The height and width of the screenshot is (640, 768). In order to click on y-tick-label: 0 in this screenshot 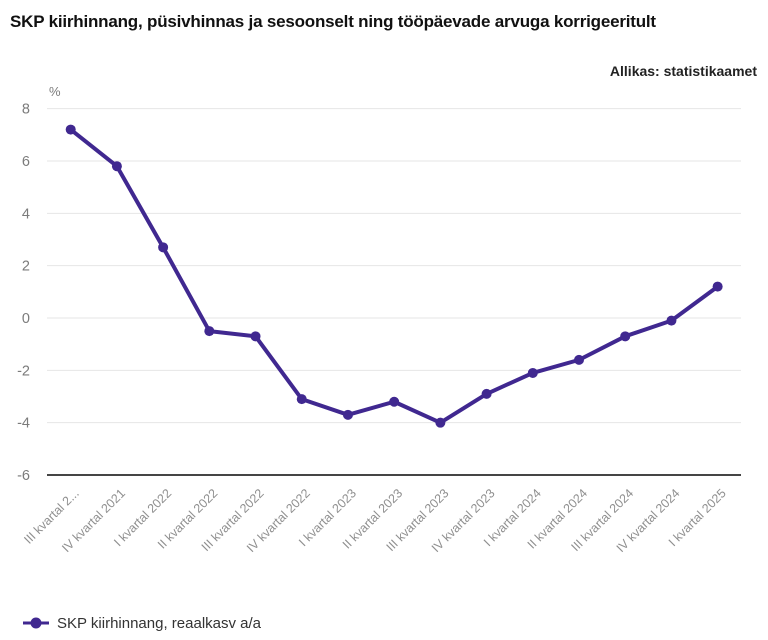, I will do `click(26, 319)`.